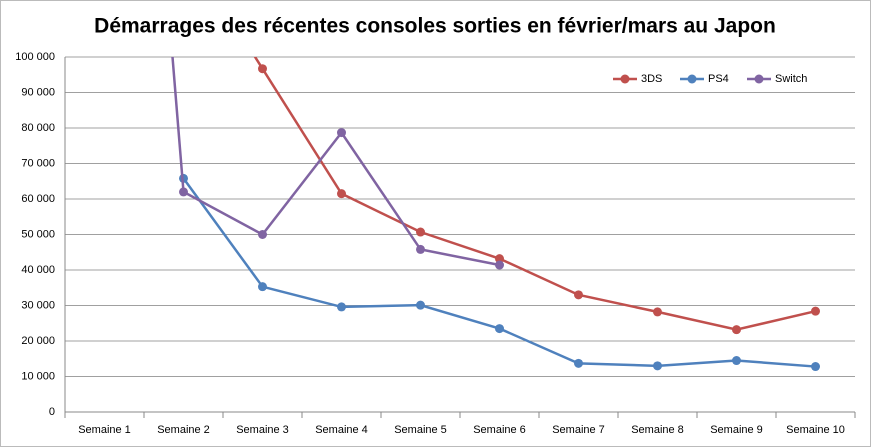  Describe the element at coordinates (38, 270) in the screenshot. I see `y-tick-label: 40 000` at that location.